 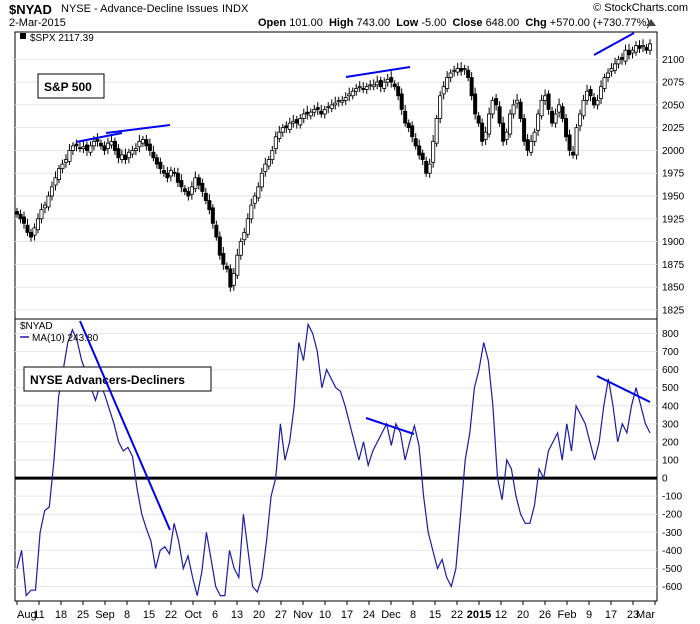 I want to click on nyse-annotation-label: NYSE Advancers-Decliners, so click(x=107, y=380).